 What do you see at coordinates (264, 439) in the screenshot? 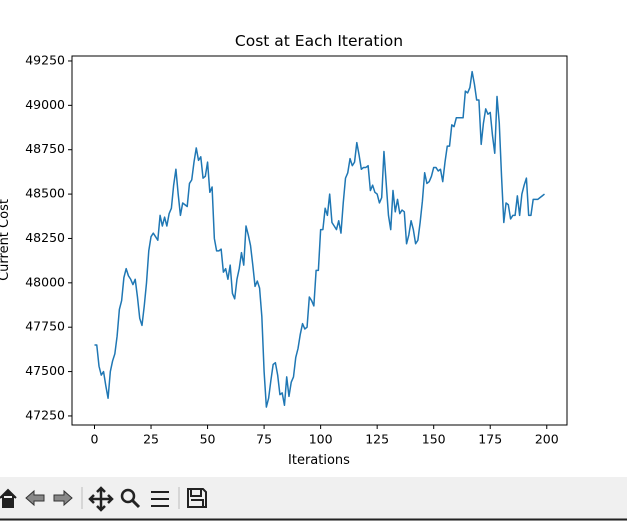
I see `x-tick-label: 75` at bounding box center [264, 439].